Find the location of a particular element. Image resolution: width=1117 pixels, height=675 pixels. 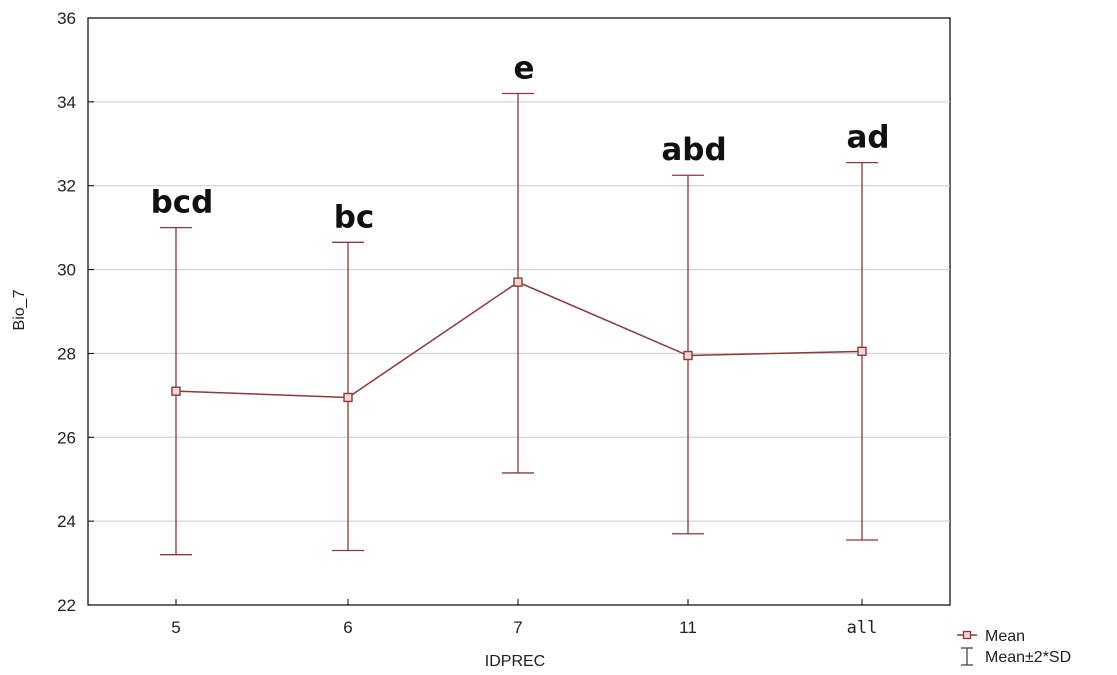

legend-mean-label: Mean is located at coordinates (1005, 636).